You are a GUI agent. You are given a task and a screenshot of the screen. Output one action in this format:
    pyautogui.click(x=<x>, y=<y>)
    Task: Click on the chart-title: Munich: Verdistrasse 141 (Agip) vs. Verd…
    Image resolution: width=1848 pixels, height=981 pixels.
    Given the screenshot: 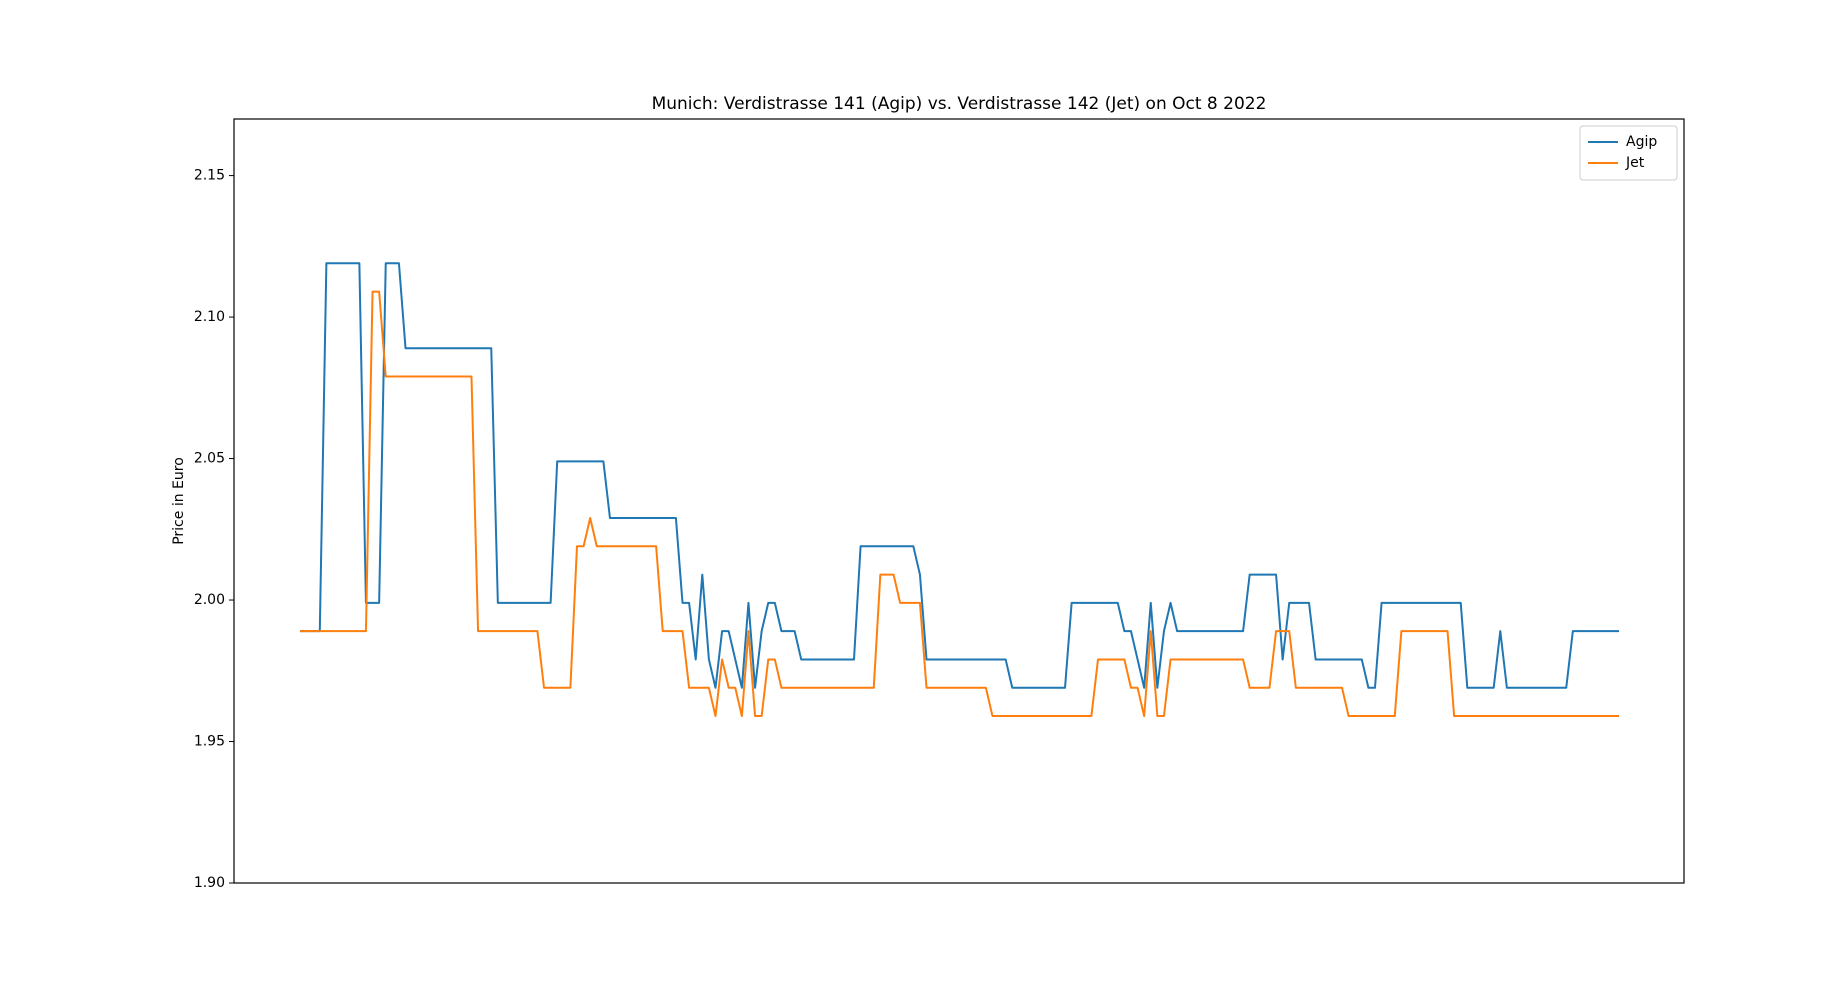 What is the action you would take?
    pyautogui.click(x=959, y=104)
    